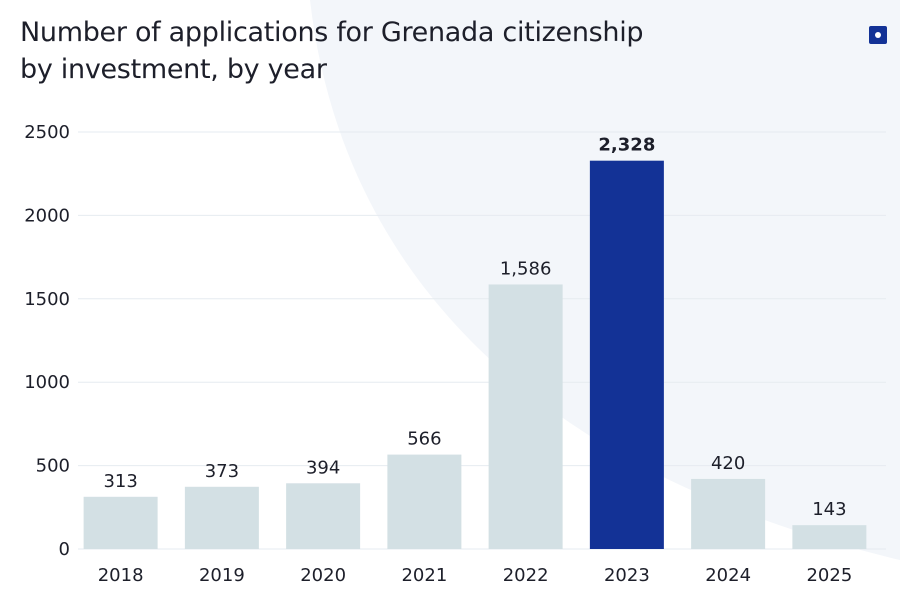 Image resolution: width=900 pixels, height=600 pixels. Describe the element at coordinates (47, 299) in the screenshot. I see `y-tick-label: 1500` at that location.